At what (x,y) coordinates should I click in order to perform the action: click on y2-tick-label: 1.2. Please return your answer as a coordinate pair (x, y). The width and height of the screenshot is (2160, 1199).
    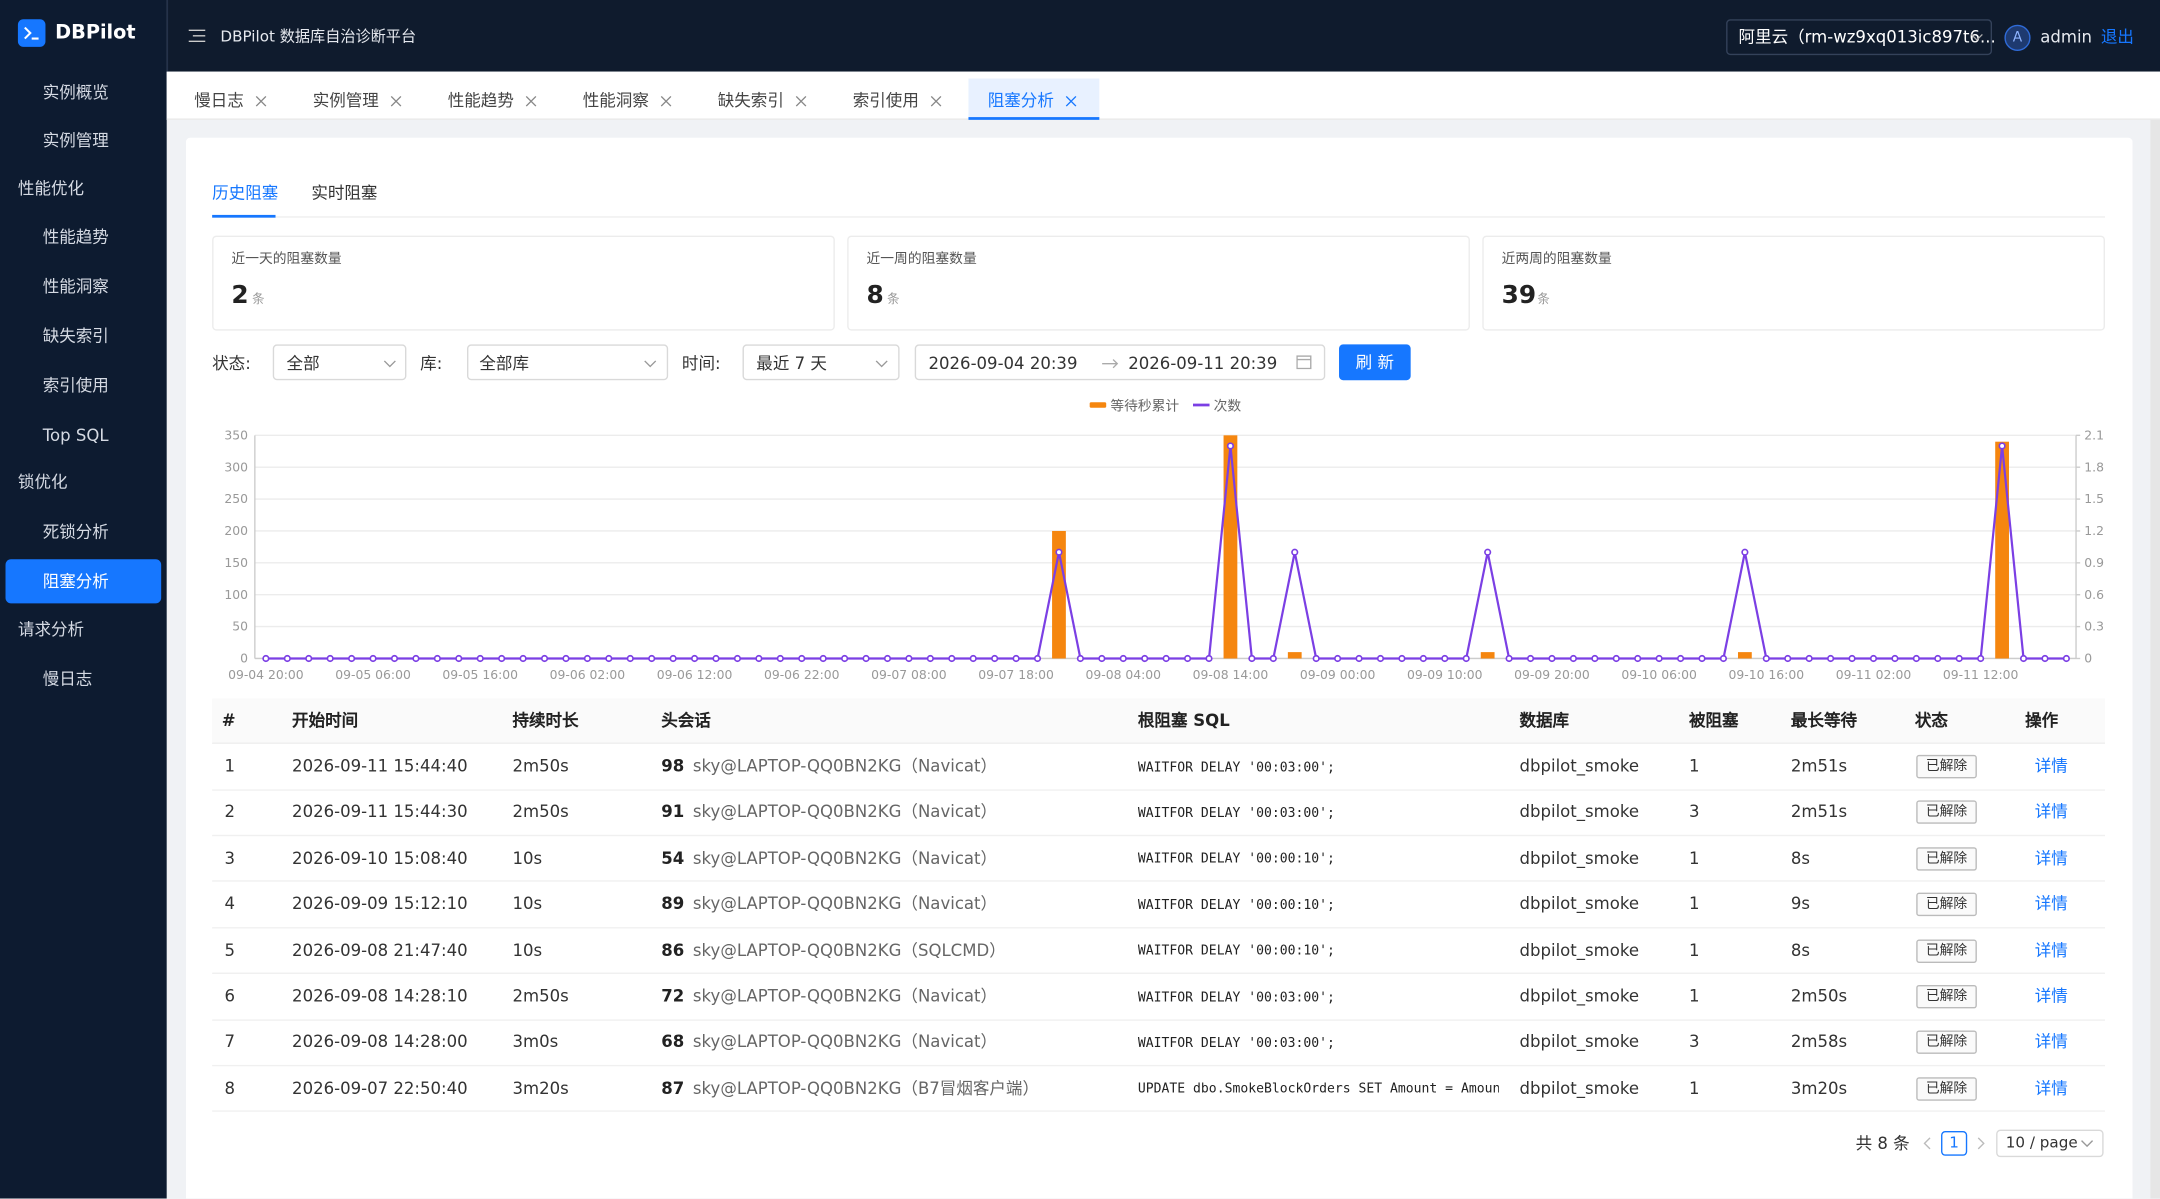
    Looking at the image, I should click on (2094, 530).